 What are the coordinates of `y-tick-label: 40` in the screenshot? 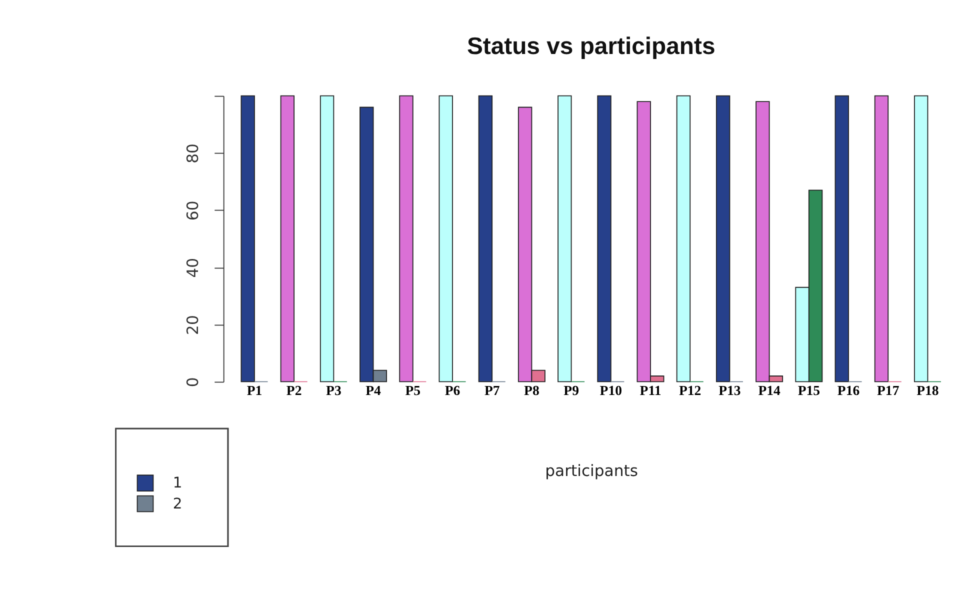 It's located at (193, 268).